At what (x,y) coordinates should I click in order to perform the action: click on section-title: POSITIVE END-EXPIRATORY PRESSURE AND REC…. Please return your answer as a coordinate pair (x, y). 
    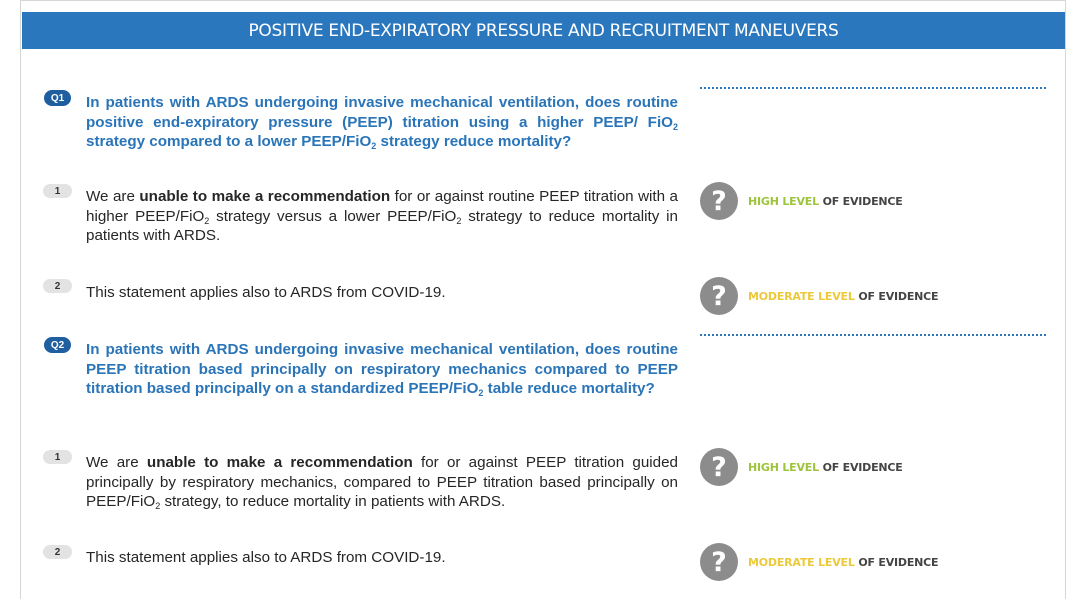
    Looking at the image, I should click on (543, 30).